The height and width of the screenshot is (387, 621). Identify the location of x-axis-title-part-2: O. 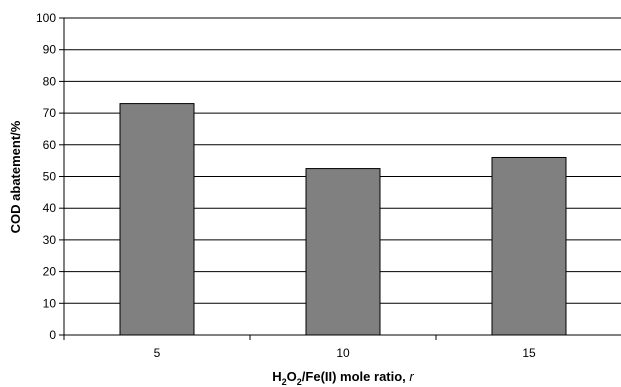
(292, 376).